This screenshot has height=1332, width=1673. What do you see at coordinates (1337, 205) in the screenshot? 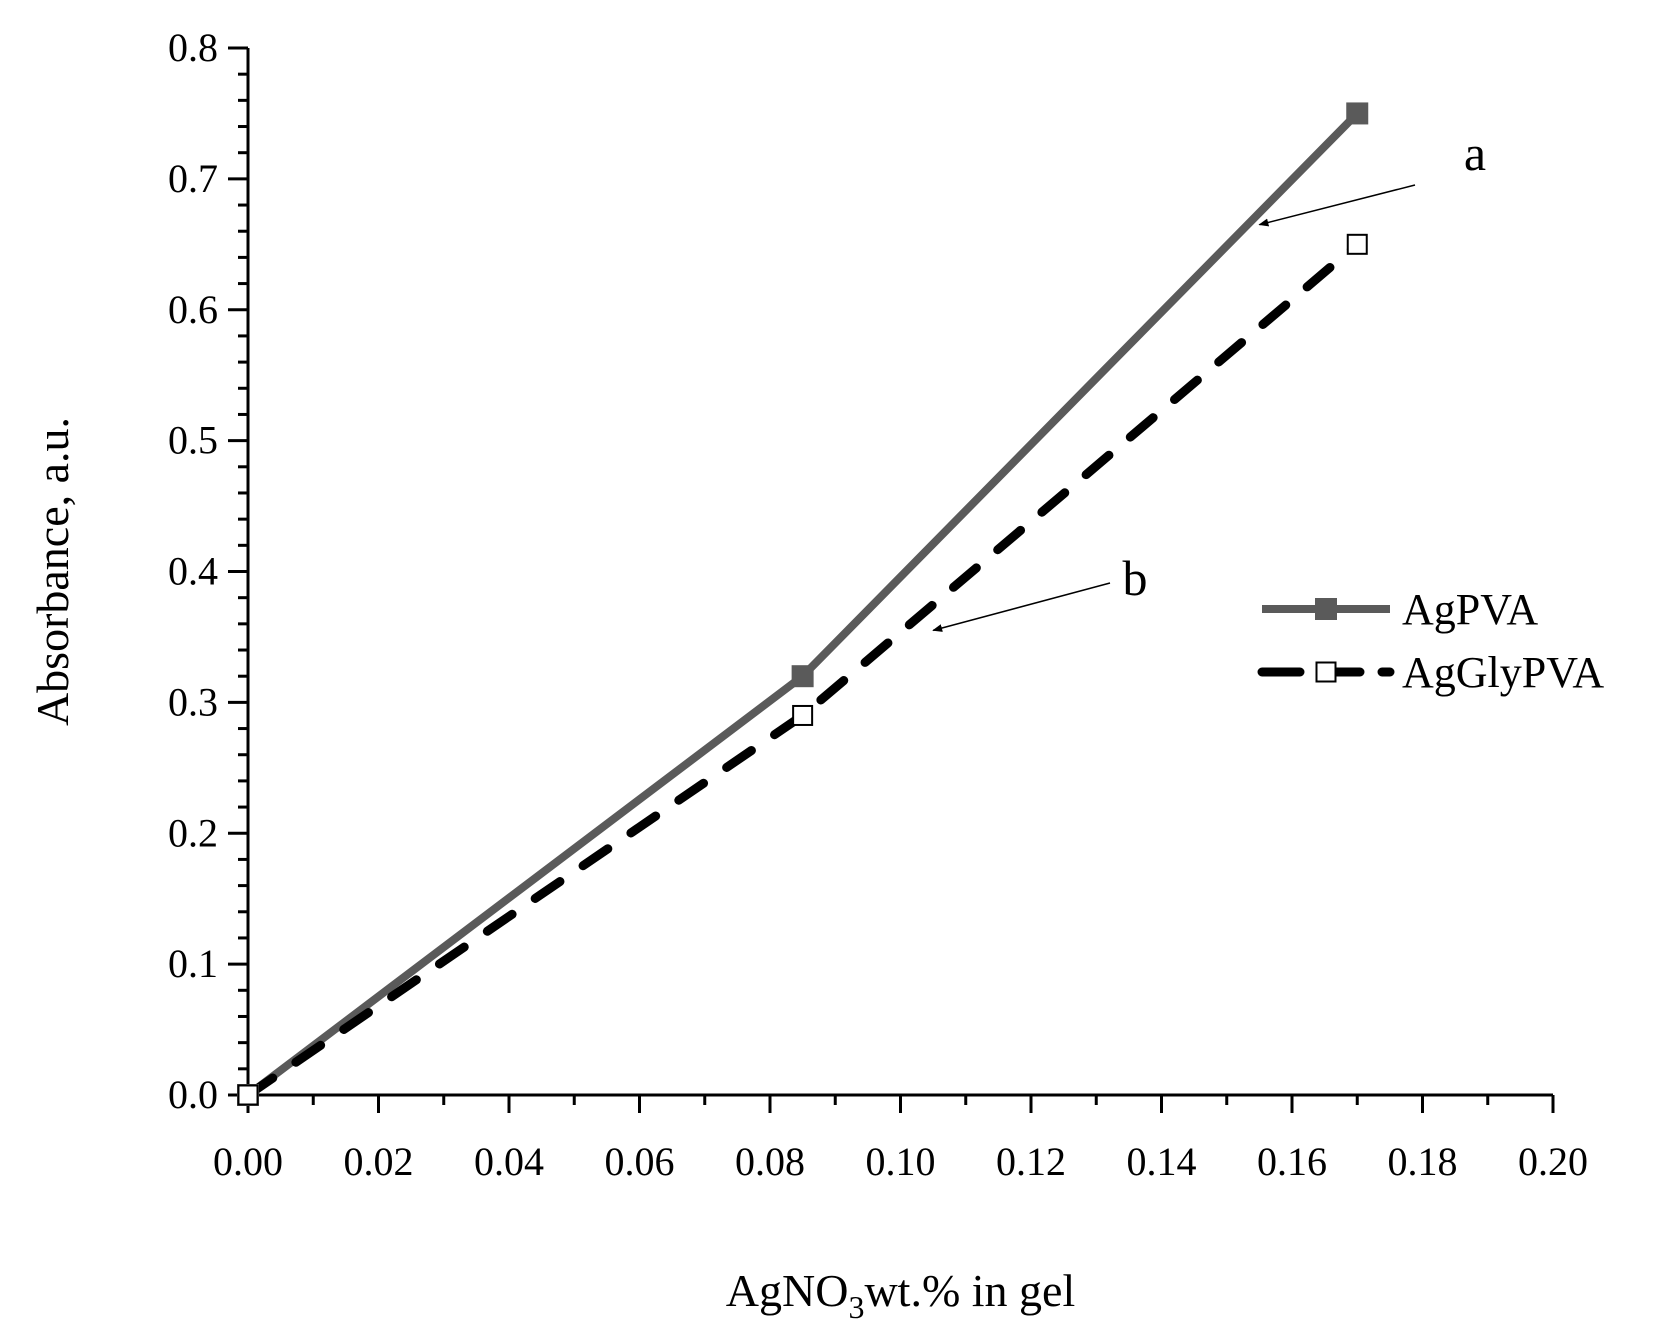
I see `annotation-arrow-a` at bounding box center [1337, 205].